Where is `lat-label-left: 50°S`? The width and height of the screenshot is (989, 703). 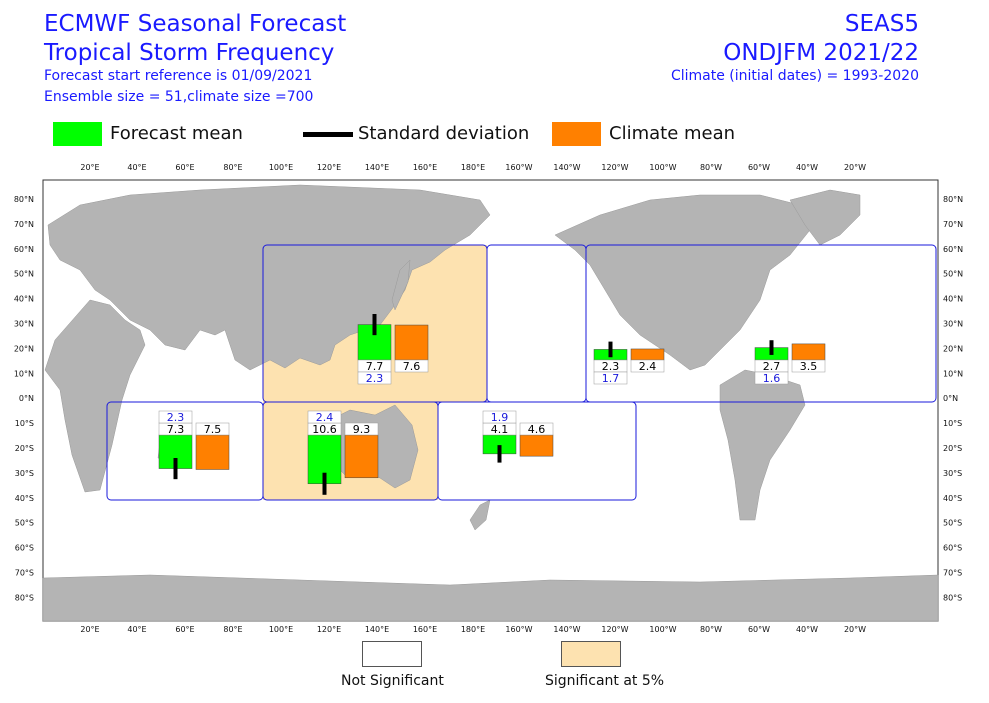
lat-label-left: 50°S is located at coordinates (24, 523).